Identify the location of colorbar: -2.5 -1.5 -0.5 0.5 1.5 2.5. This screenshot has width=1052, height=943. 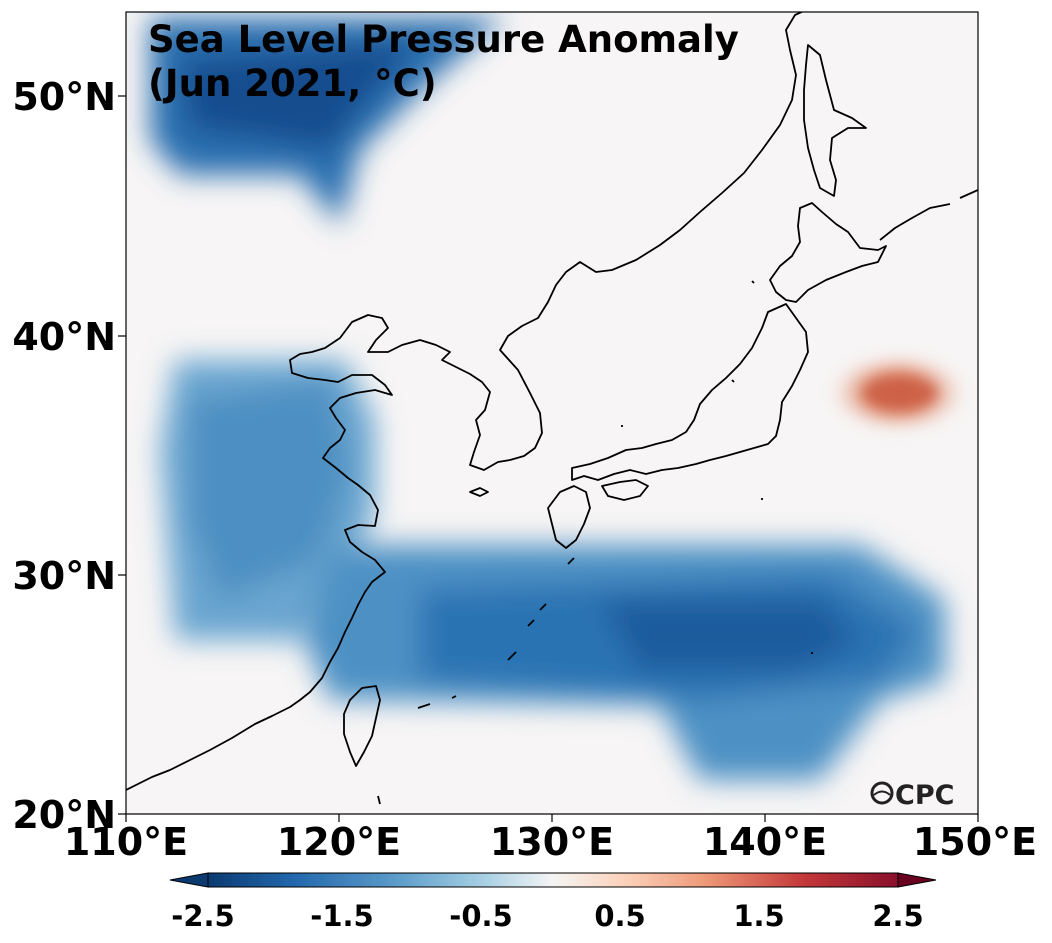
(553, 902).